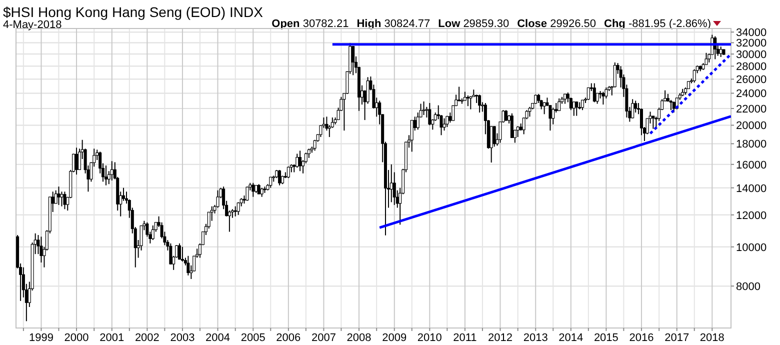 Image resolution: width=780 pixels, height=345 pixels. What do you see at coordinates (393, 24) in the screenshot?
I see `annotation: High 30824.77` at bounding box center [393, 24].